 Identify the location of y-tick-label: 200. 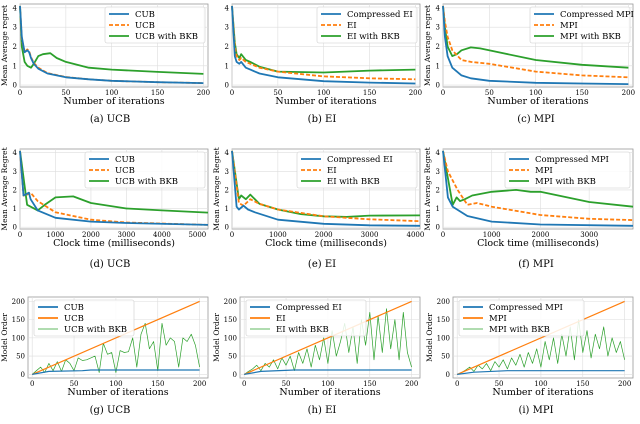
(443, 302).